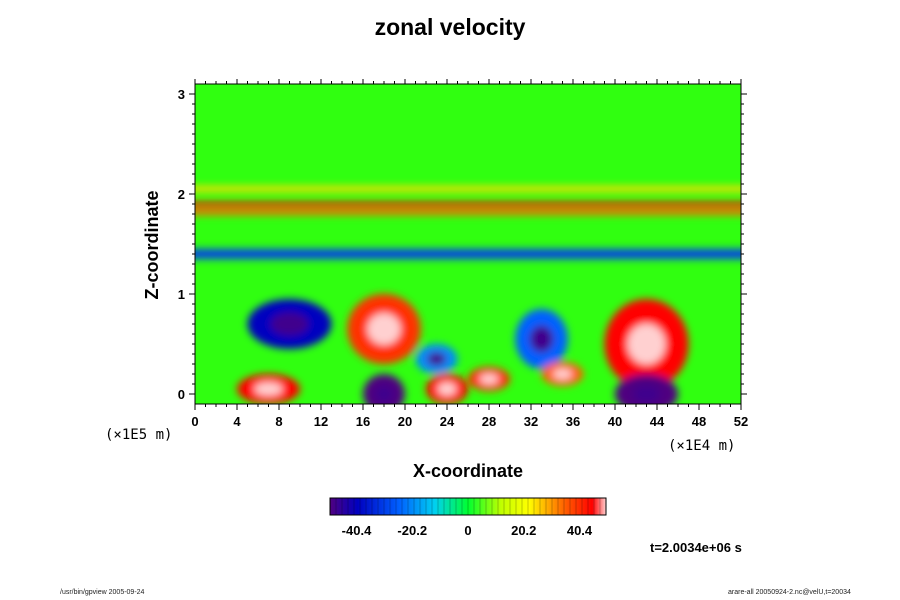  I want to click on x-tick-label: 44, so click(657, 421).